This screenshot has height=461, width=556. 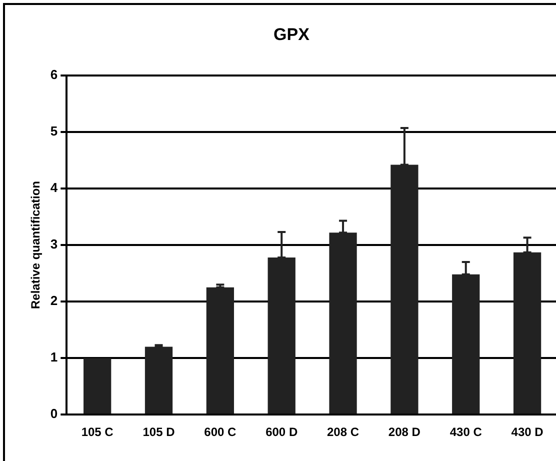 I want to click on y-tick-label: 1, so click(x=54, y=357).